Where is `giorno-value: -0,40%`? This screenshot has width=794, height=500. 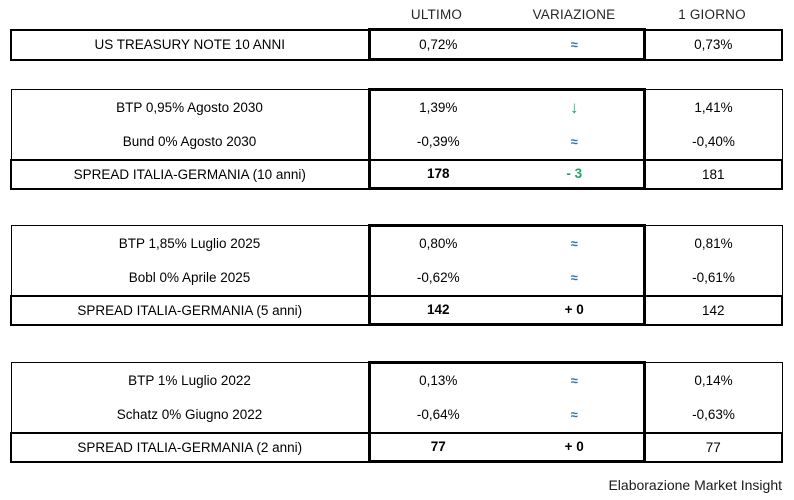 giorno-value: -0,40% is located at coordinates (713, 142).